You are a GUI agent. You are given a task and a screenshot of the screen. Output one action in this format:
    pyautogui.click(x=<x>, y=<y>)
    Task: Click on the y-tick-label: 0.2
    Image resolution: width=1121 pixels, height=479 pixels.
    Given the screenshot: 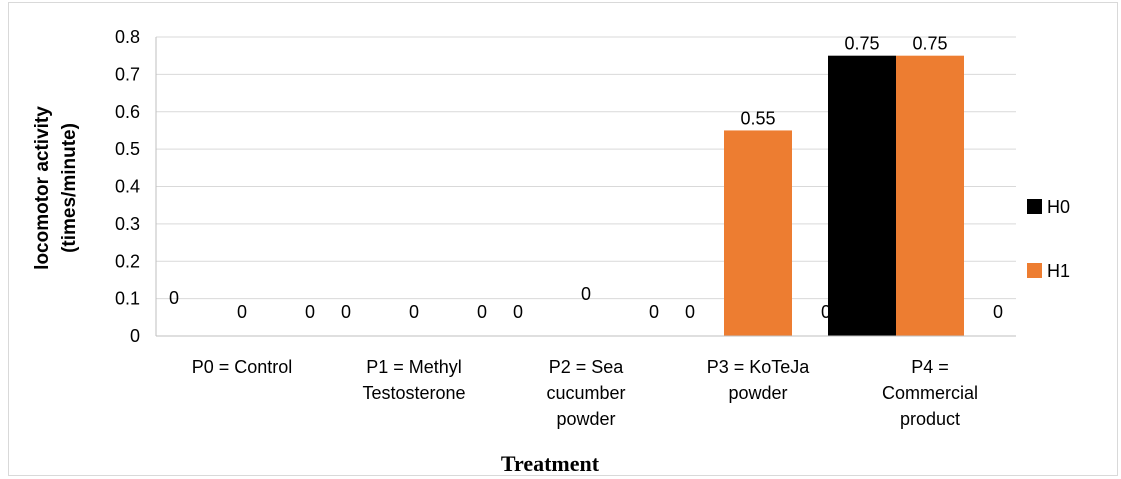 What is the action you would take?
    pyautogui.click(x=127, y=261)
    